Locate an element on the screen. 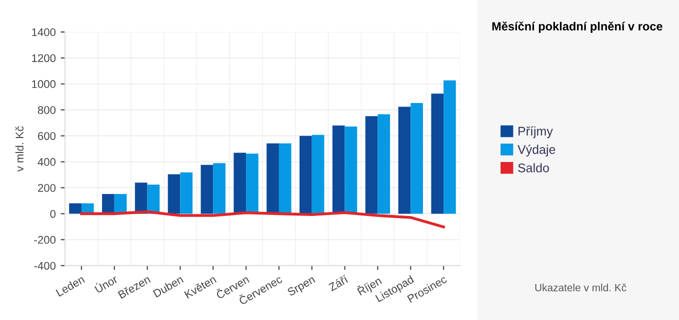  text: Měsíční pokladní plnění v roce is located at coordinates (577, 27).